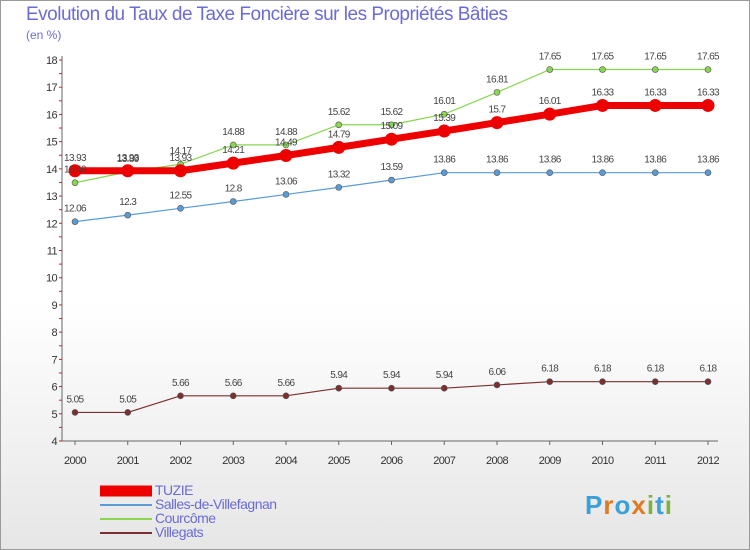  Describe the element at coordinates (52, 170) in the screenshot. I see `y-tick-label: 14` at that location.